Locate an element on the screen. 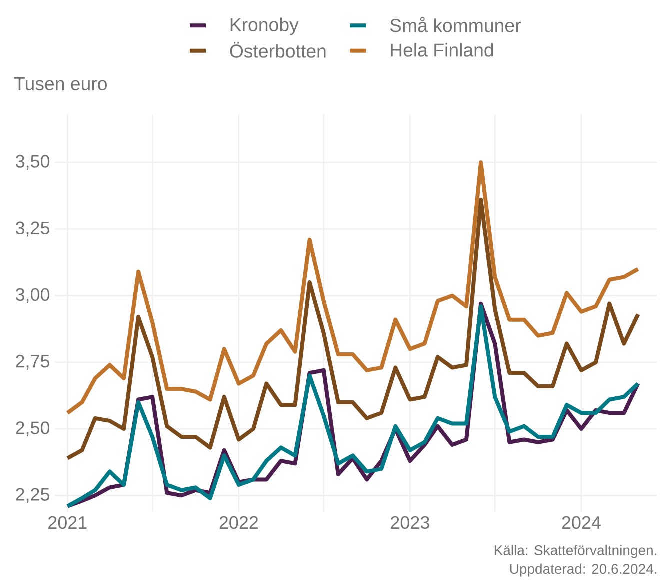  x-tick-label: 2023 is located at coordinates (410, 523).